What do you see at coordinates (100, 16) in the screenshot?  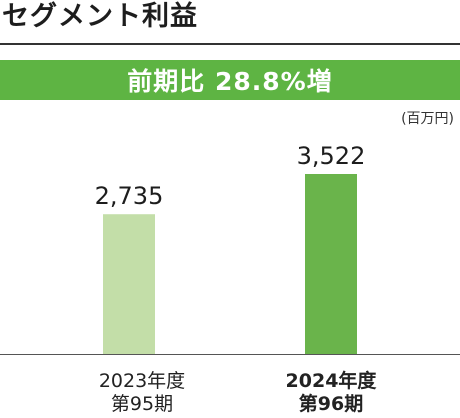 I see `chart-title: セグメント利益` at bounding box center [100, 16].